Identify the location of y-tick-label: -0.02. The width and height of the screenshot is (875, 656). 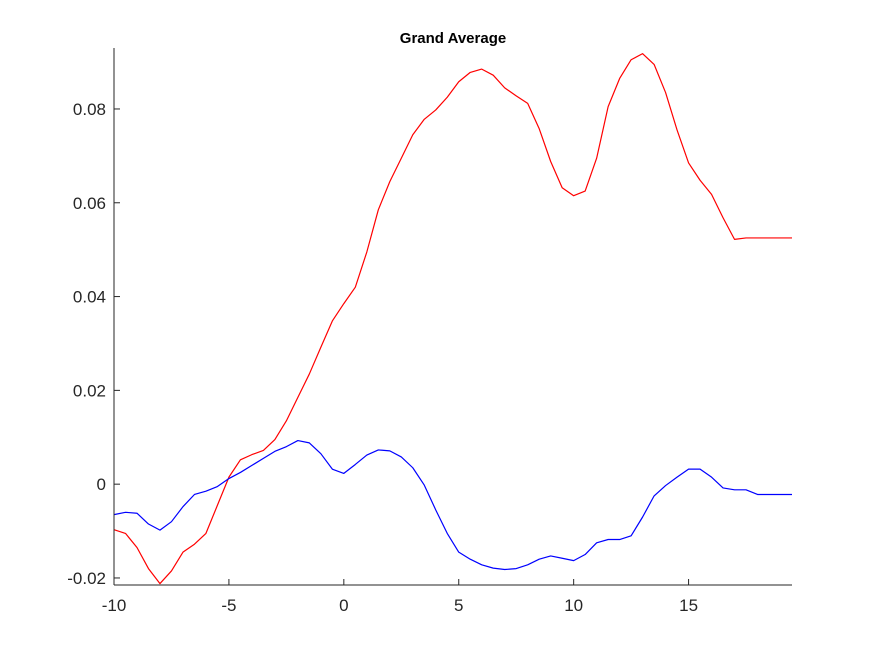
(86, 578).